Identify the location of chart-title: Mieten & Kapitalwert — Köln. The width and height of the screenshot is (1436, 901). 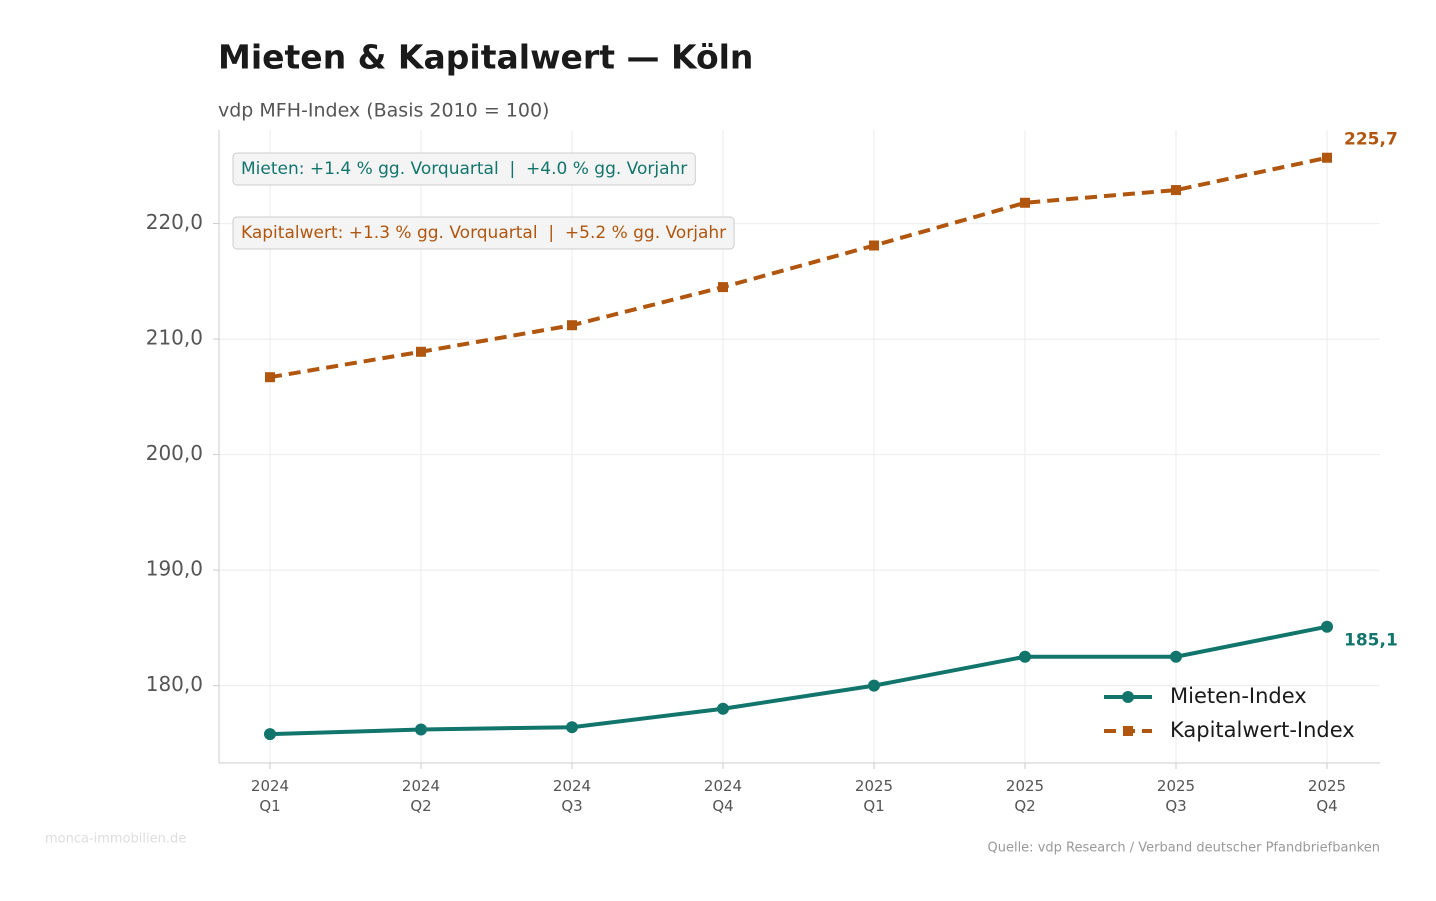
(485, 57).